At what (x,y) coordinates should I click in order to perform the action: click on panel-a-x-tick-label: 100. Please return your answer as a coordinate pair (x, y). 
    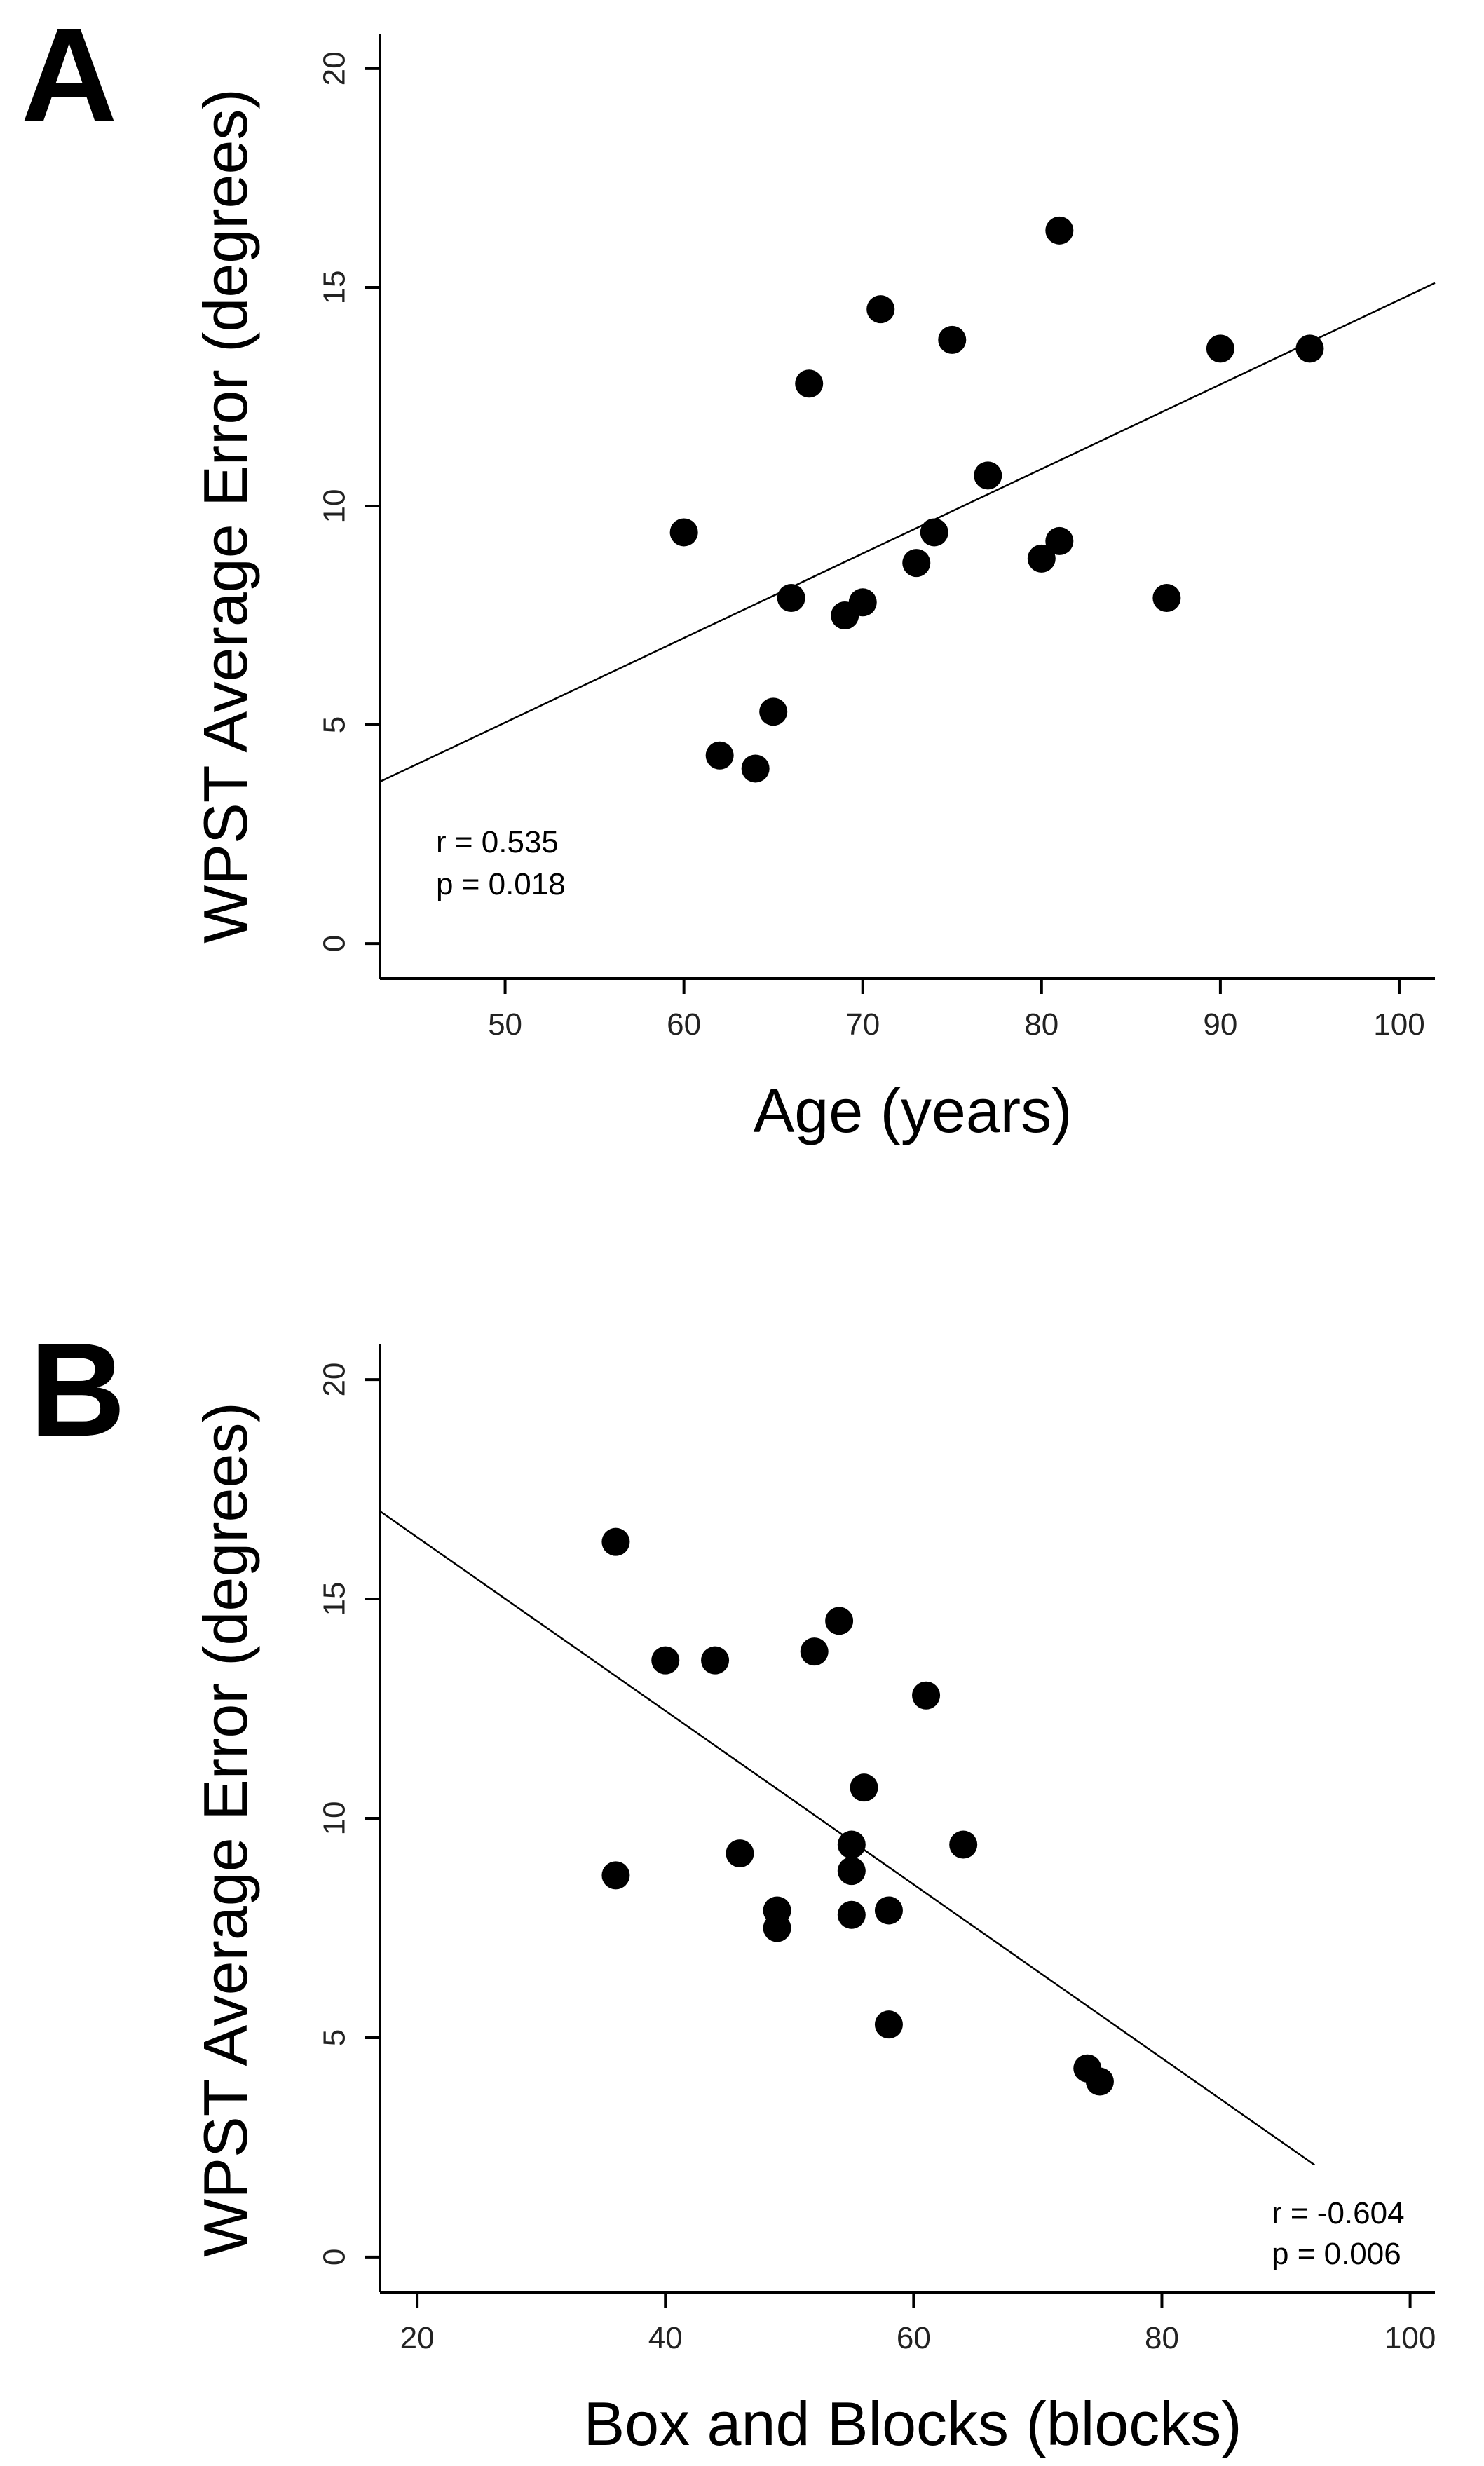
    Looking at the image, I should click on (1398, 1024).